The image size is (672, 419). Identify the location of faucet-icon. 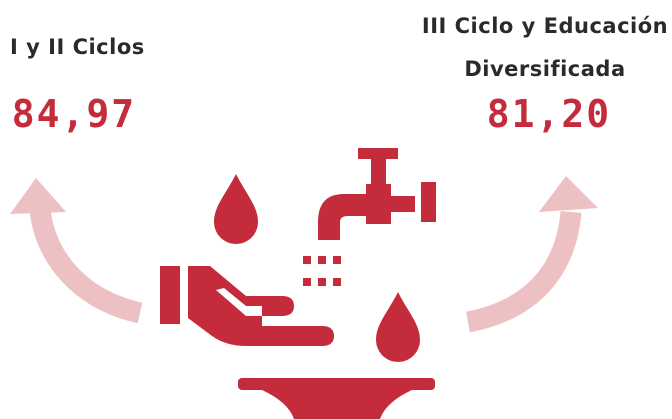
(377, 194).